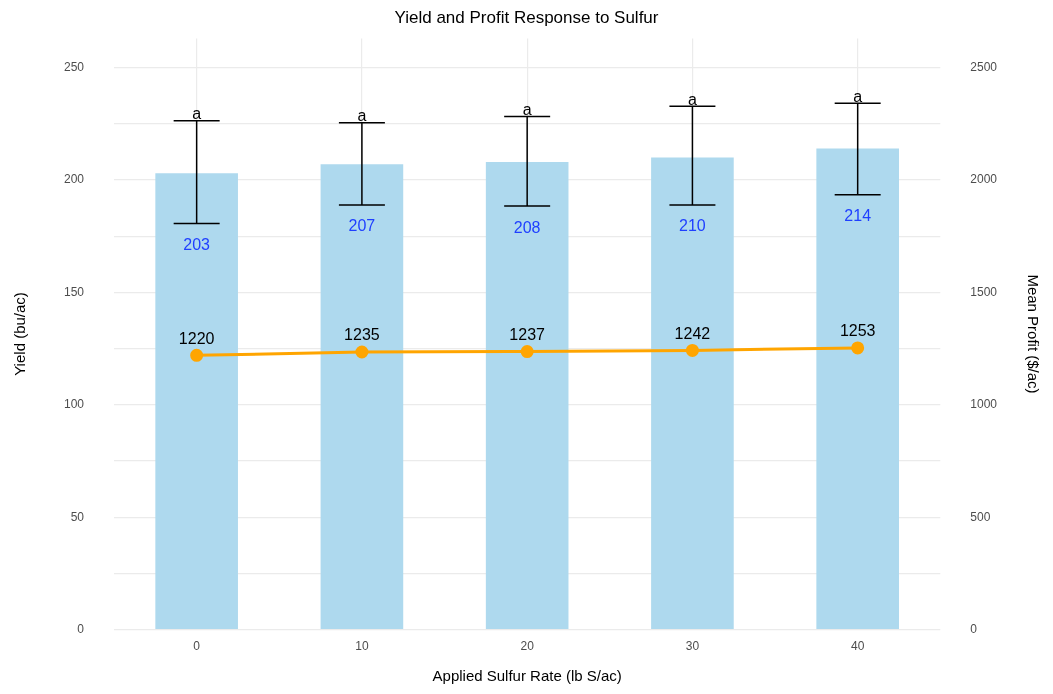 The height and width of the screenshot is (694, 1053). What do you see at coordinates (74, 291) in the screenshot?
I see `y-tick-label: 150` at bounding box center [74, 291].